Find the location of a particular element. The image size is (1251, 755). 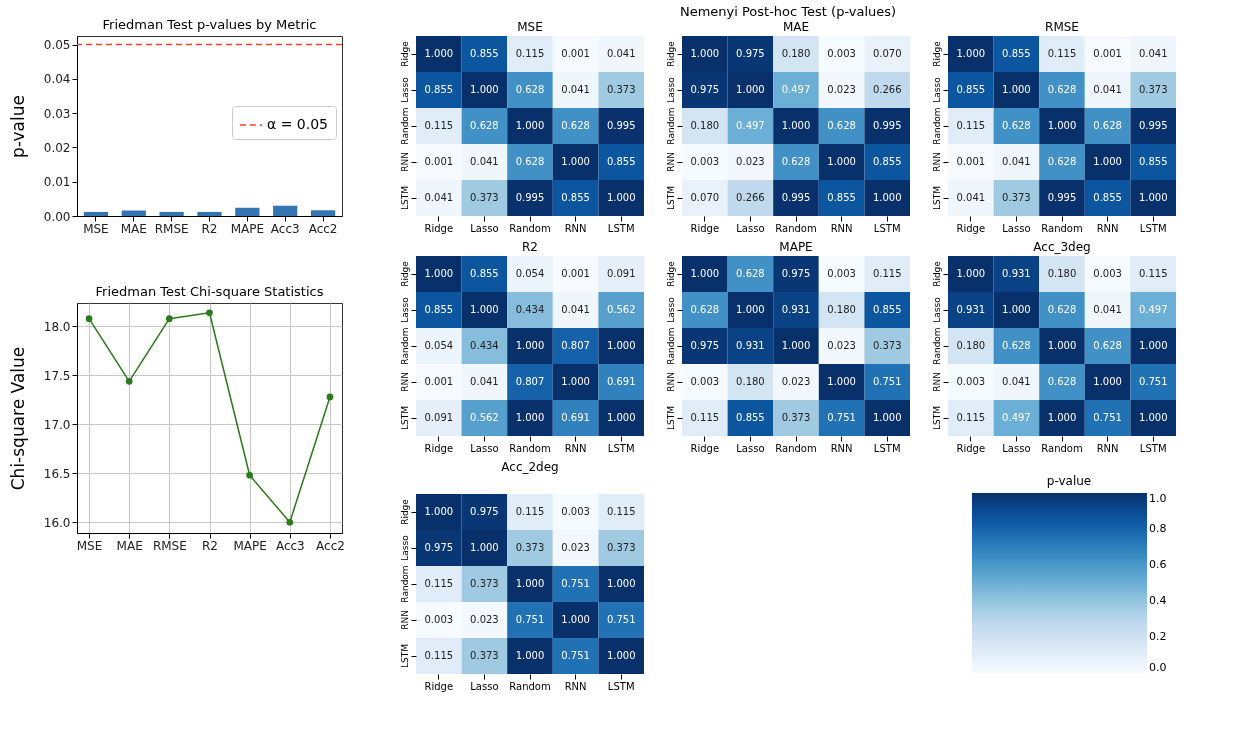

data-label: 0.266 is located at coordinates (750, 197).